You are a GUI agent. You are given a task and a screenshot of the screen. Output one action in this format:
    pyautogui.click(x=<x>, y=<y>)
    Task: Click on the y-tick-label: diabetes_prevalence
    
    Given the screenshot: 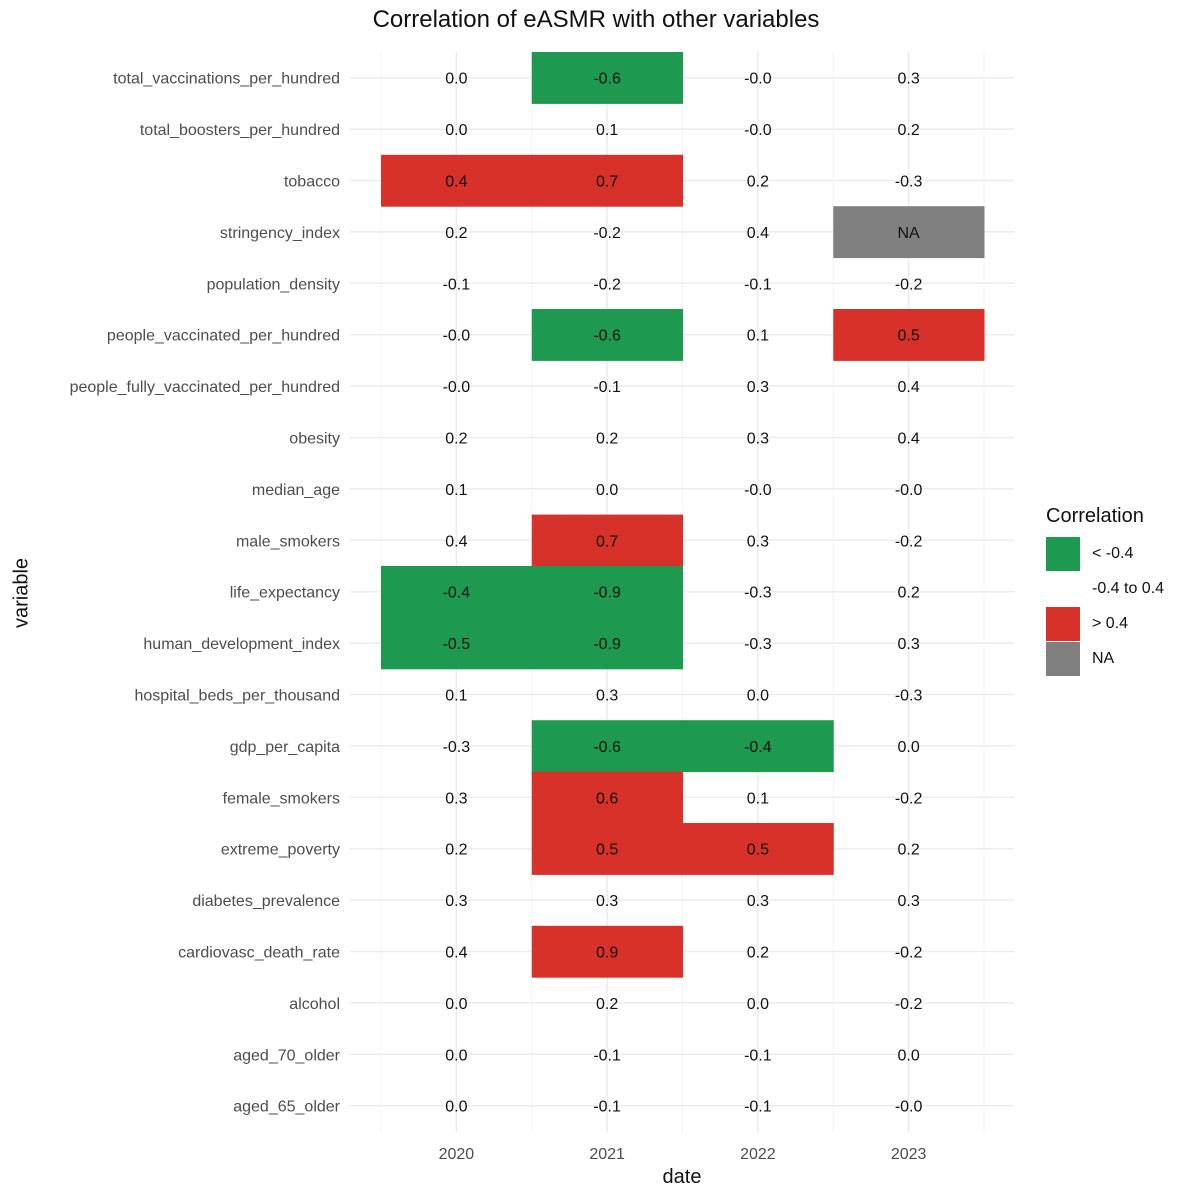 What is the action you would take?
    pyautogui.click(x=266, y=901)
    